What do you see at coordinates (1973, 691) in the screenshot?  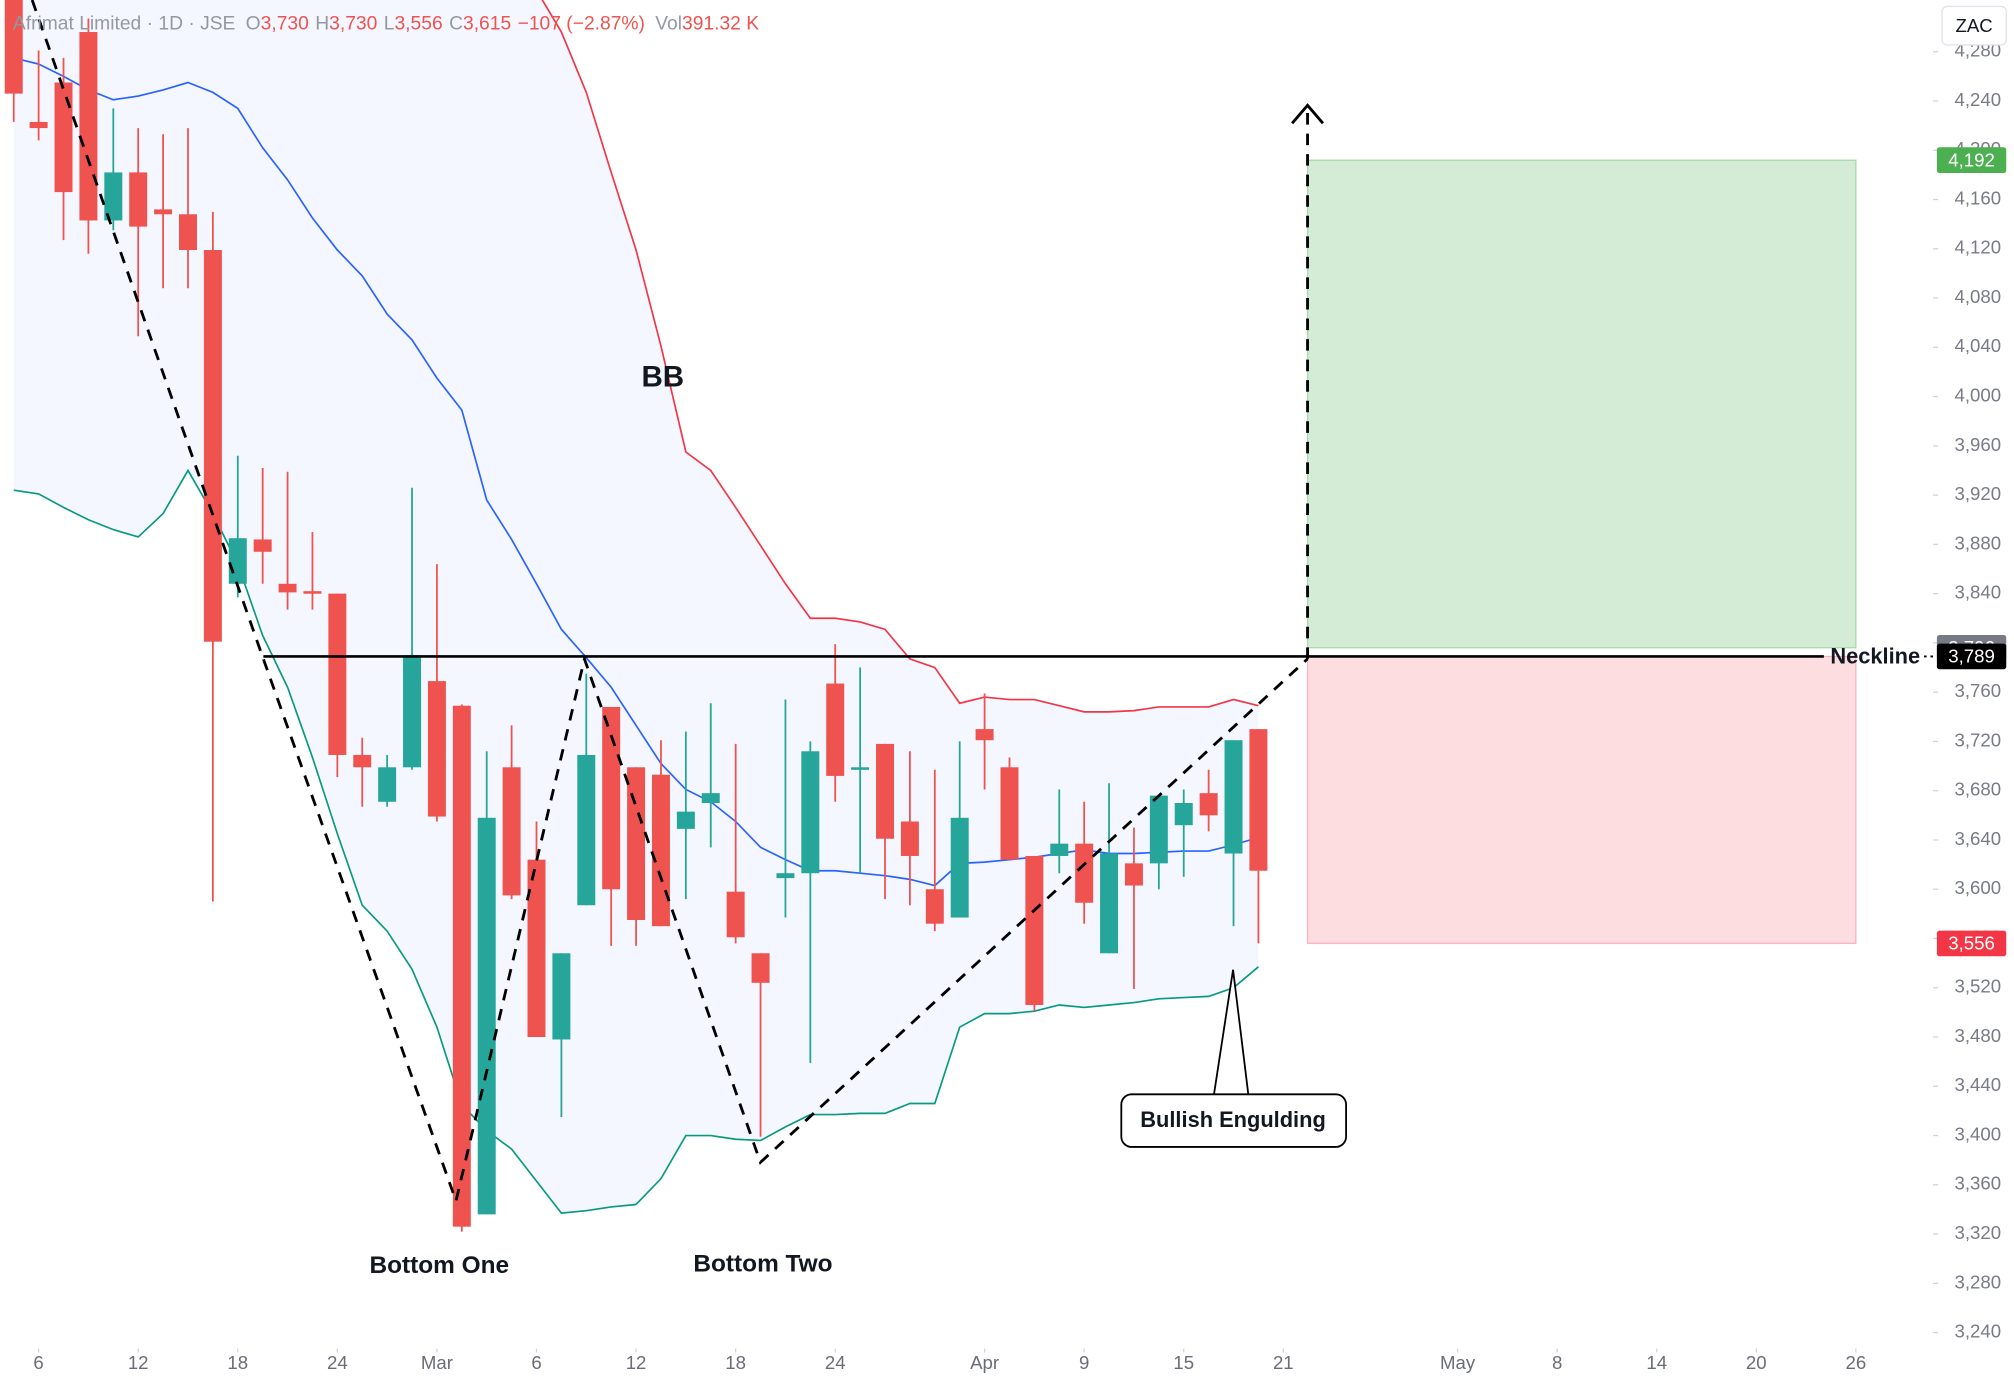 I see `price-axis-bg` at bounding box center [1973, 691].